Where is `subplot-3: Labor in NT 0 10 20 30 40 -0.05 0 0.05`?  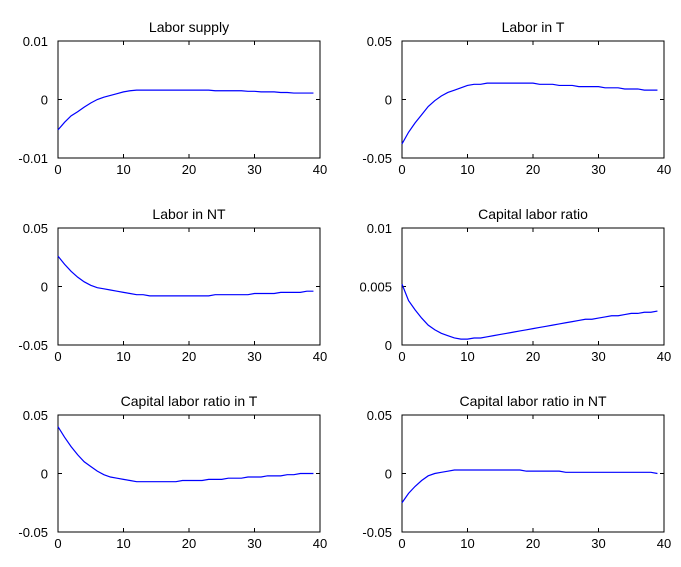 subplot-3: Labor in NT 0 10 20 30 40 -0.05 0 0.05 is located at coordinates (172, 285).